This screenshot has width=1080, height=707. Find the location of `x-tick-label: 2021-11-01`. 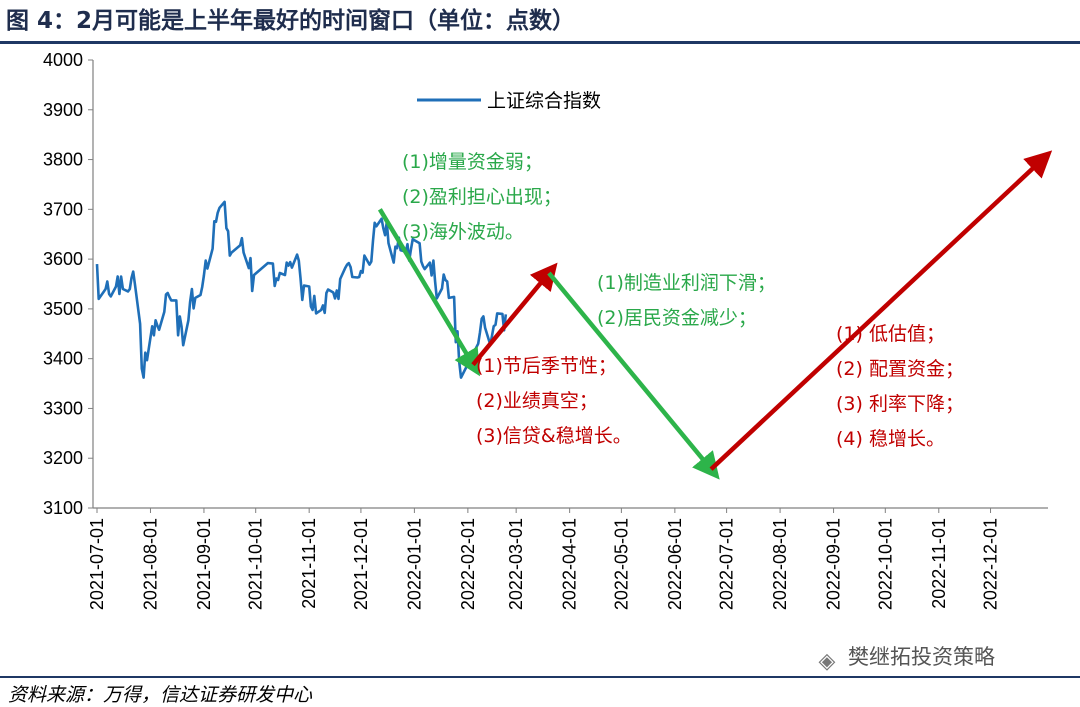

x-tick-label: 2021-11-01 is located at coordinates (309, 563).